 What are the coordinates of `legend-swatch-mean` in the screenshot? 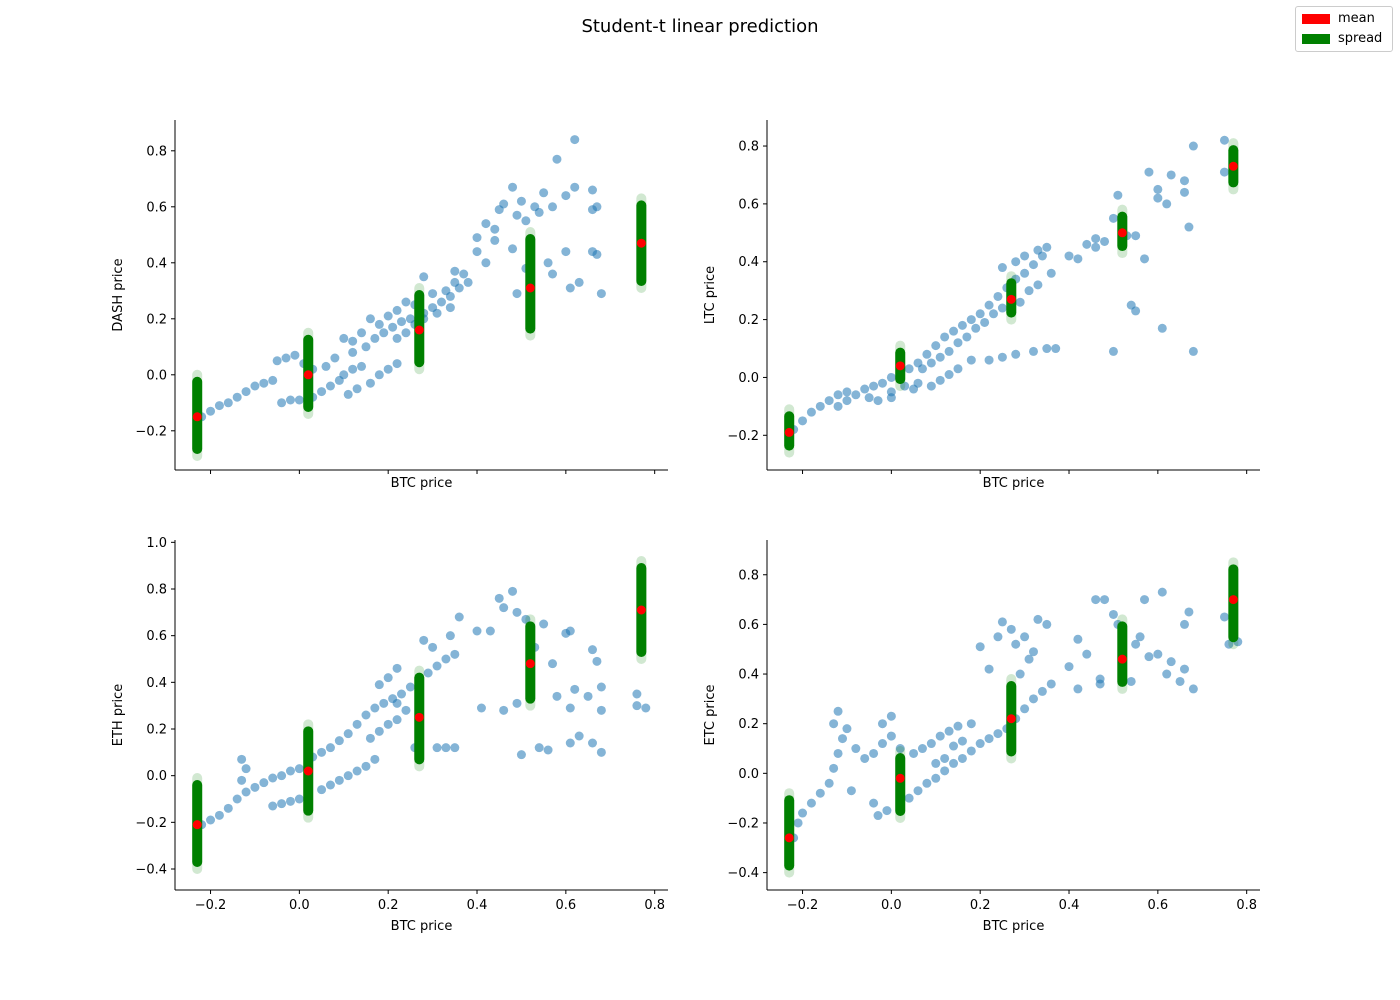 It's located at (1316, 18).